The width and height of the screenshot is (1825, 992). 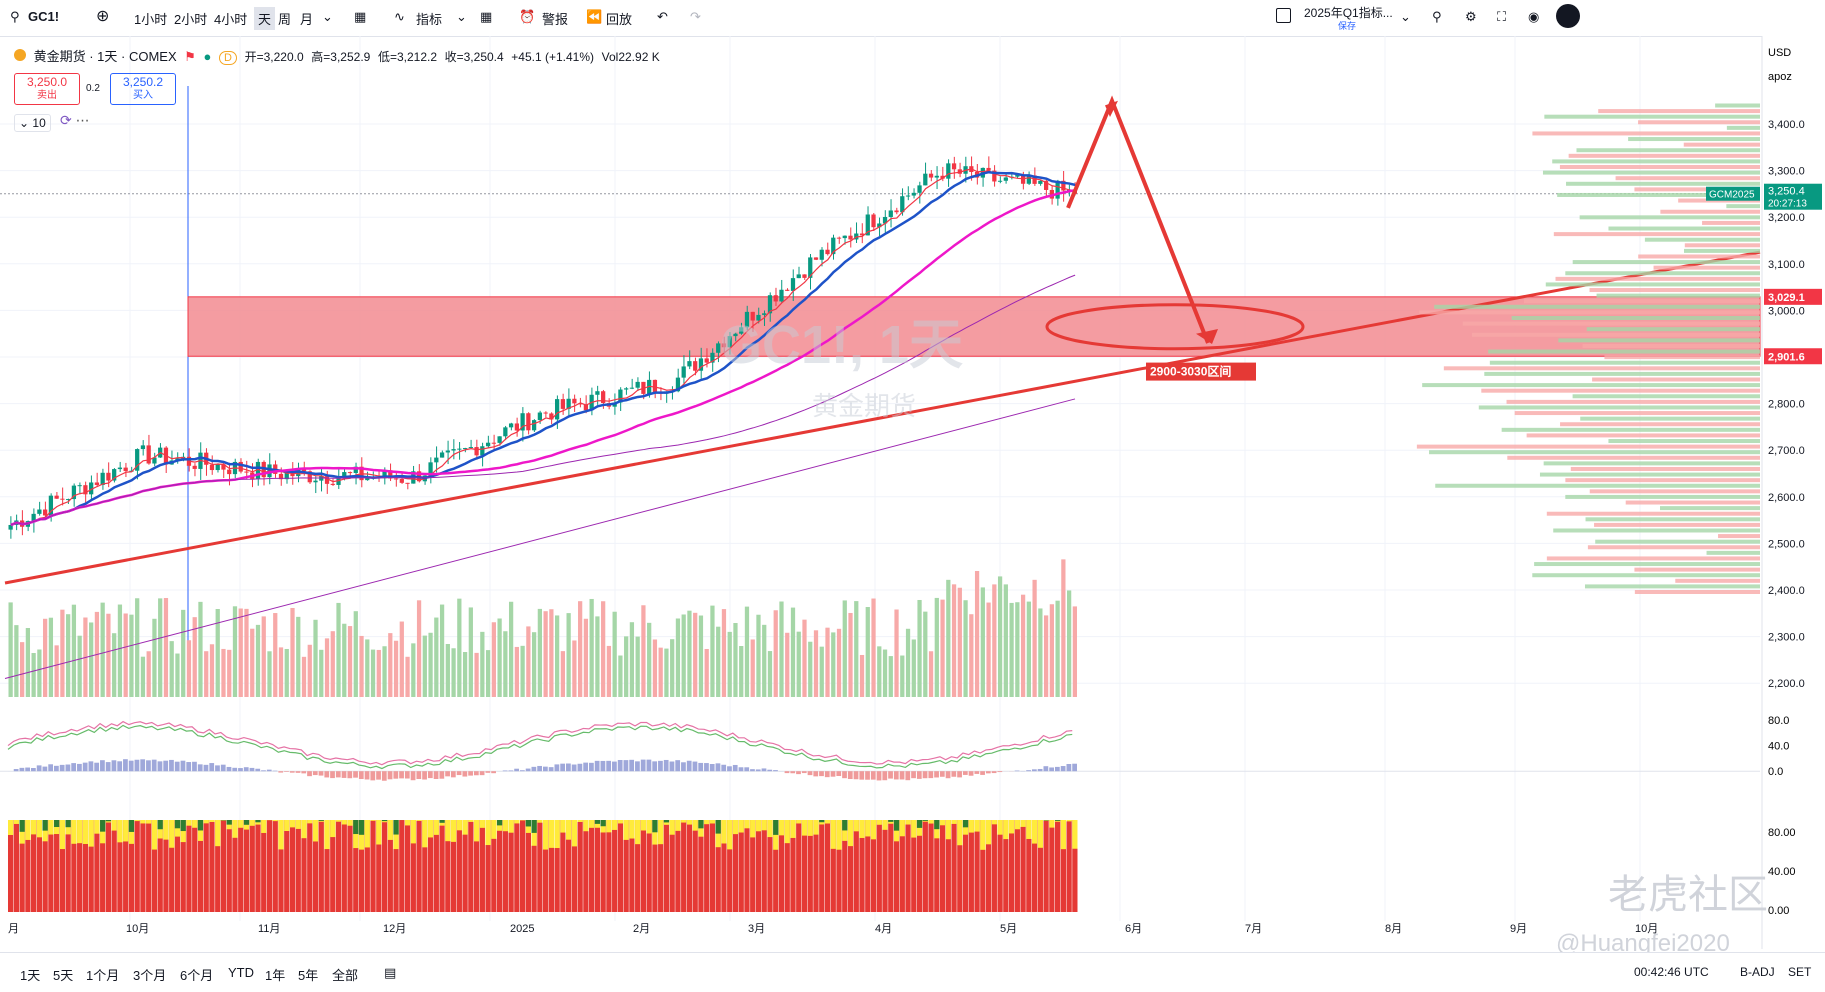 I want to click on interval-4h: 4小时, so click(x=230, y=18).